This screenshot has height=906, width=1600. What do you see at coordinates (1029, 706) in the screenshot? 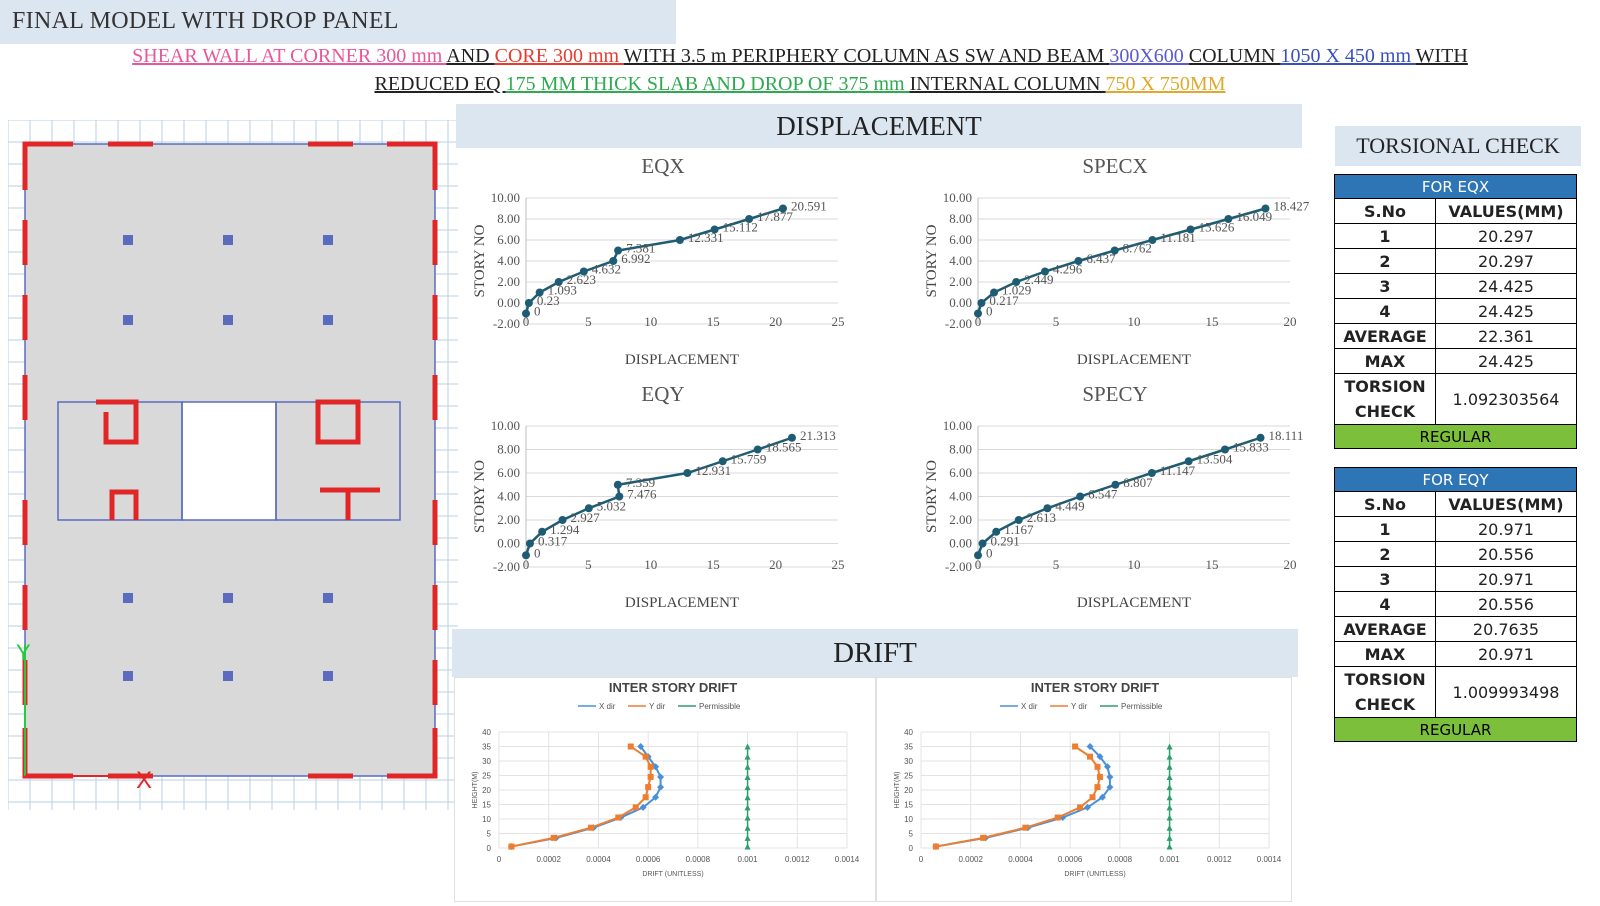
I see `legend-label: X dir` at bounding box center [1029, 706].